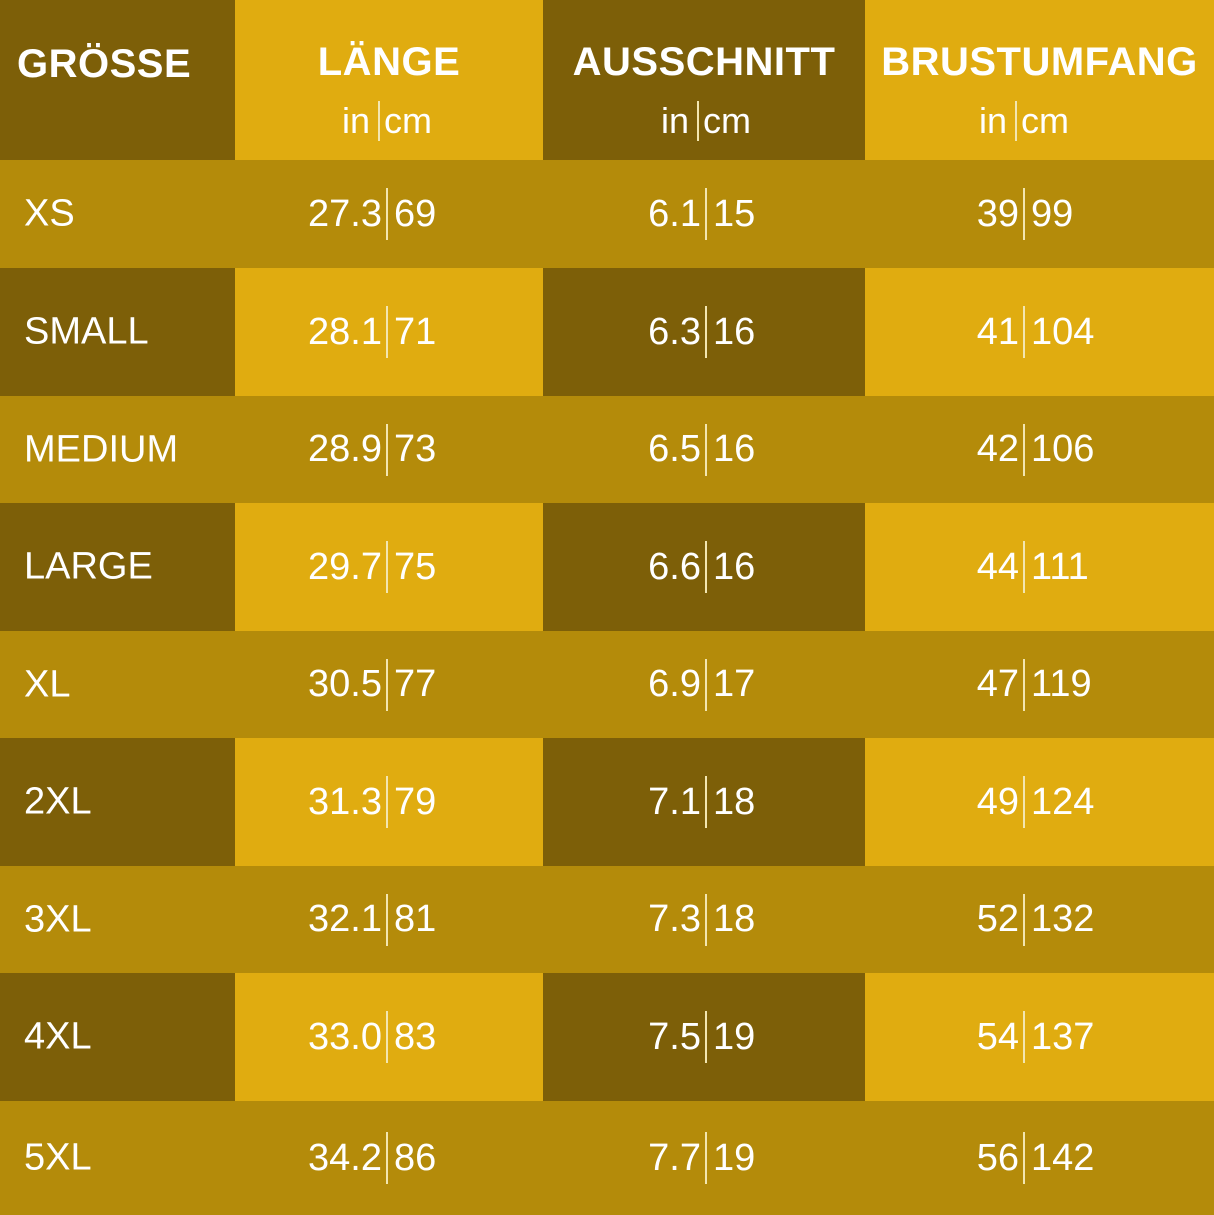 The width and height of the screenshot is (1214, 1215). Describe the element at coordinates (607, 214) in the screenshot. I see `table-row: XS 27.3 69 6.1 15 39 99` at that location.